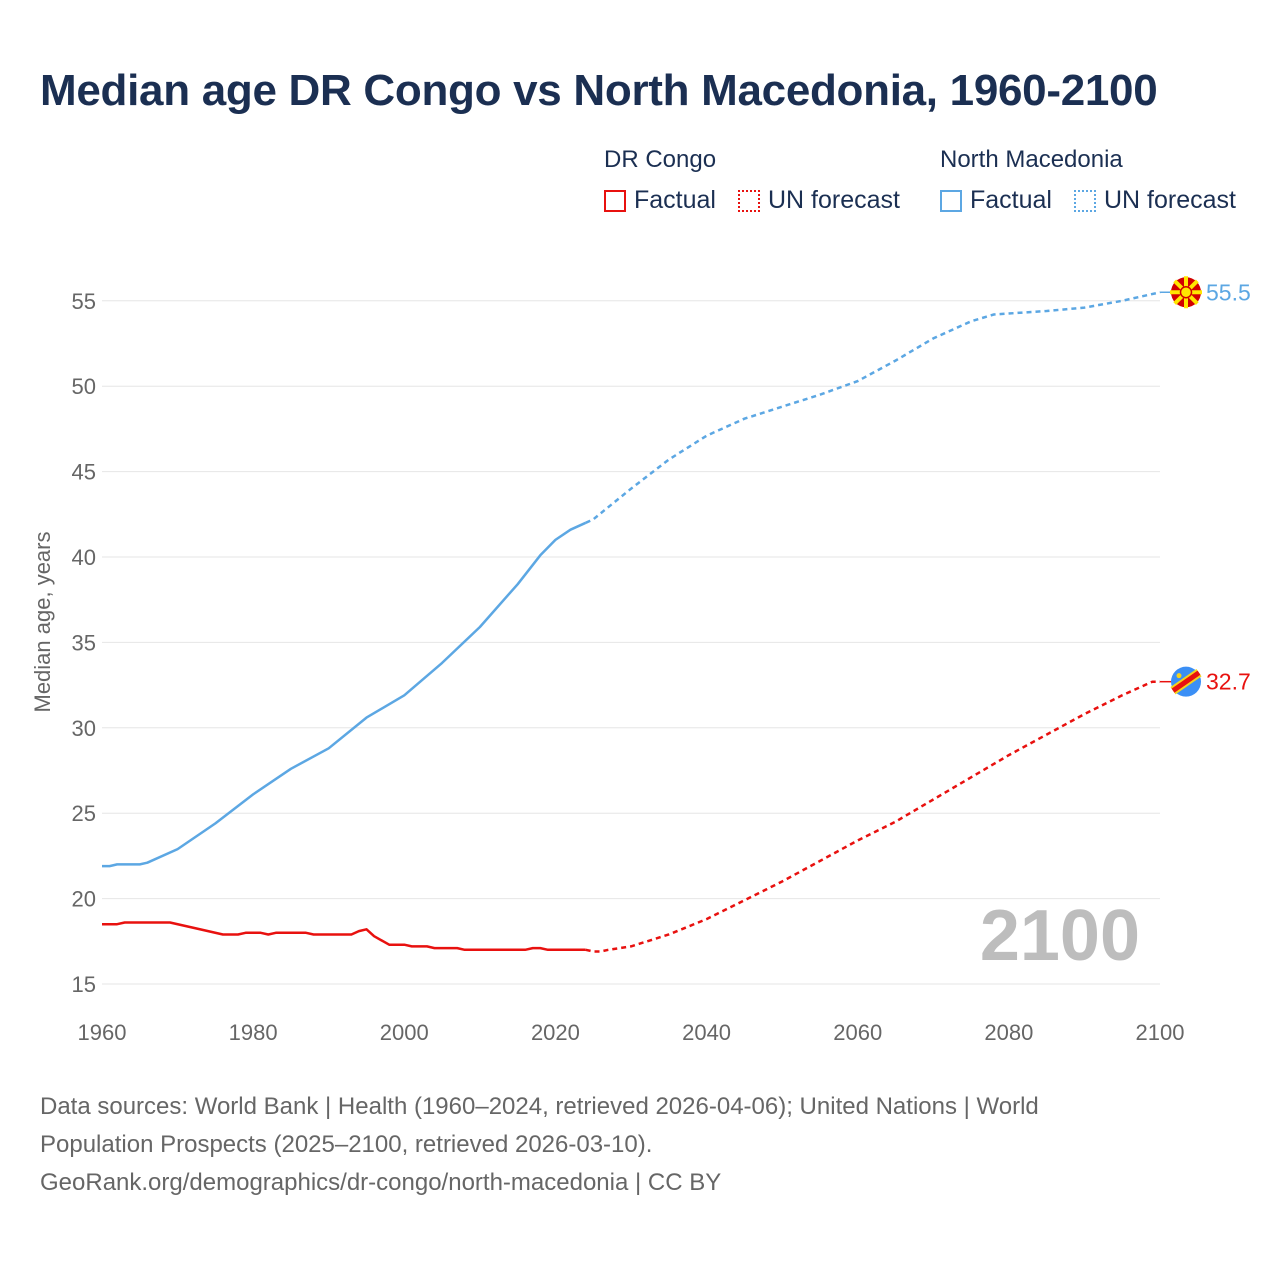 The width and height of the screenshot is (1280, 1280). I want to click on flag-sun, so click(1186, 292).